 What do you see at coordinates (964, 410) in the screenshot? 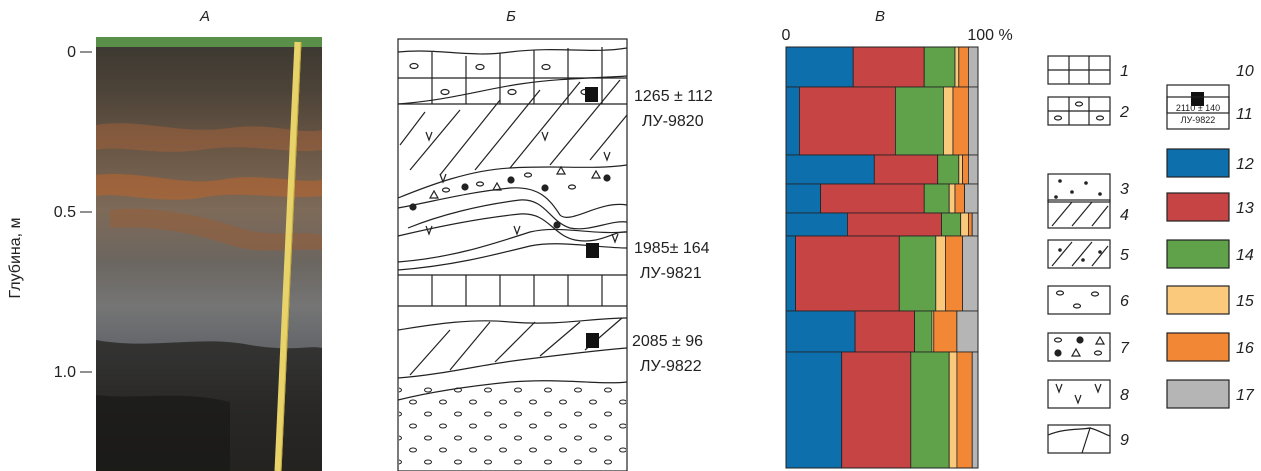
I see `bar-segment-r8-s16` at bounding box center [964, 410].